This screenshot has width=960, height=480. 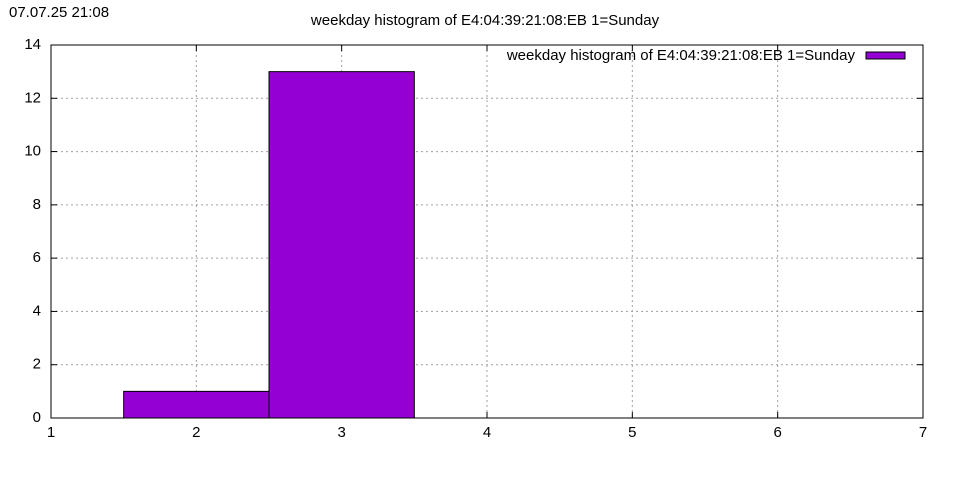 What do you see at coordinates (37, 310) in the screenshot?
I see `y-tick-label: 4` at bounding box center [37, 310].